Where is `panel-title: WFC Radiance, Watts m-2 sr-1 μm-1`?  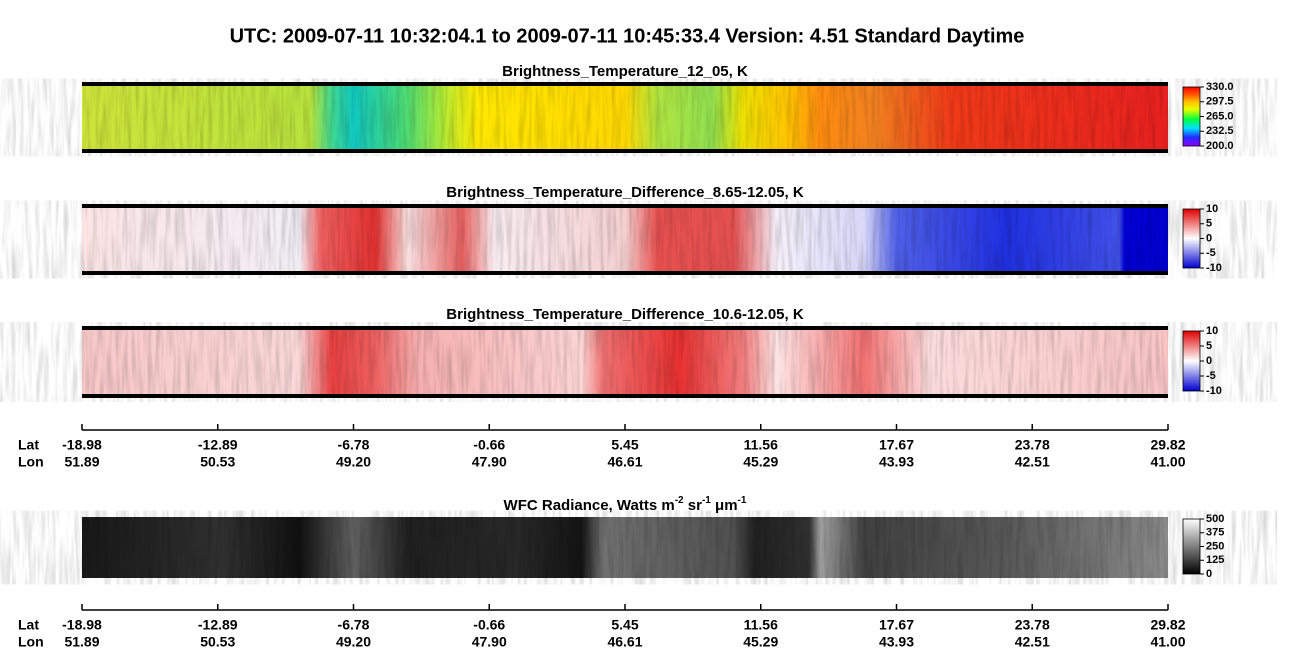
panel-title: WFC Radiance, Watts m-2 sr-1 μm-1 is located at coordinates (625, 504).